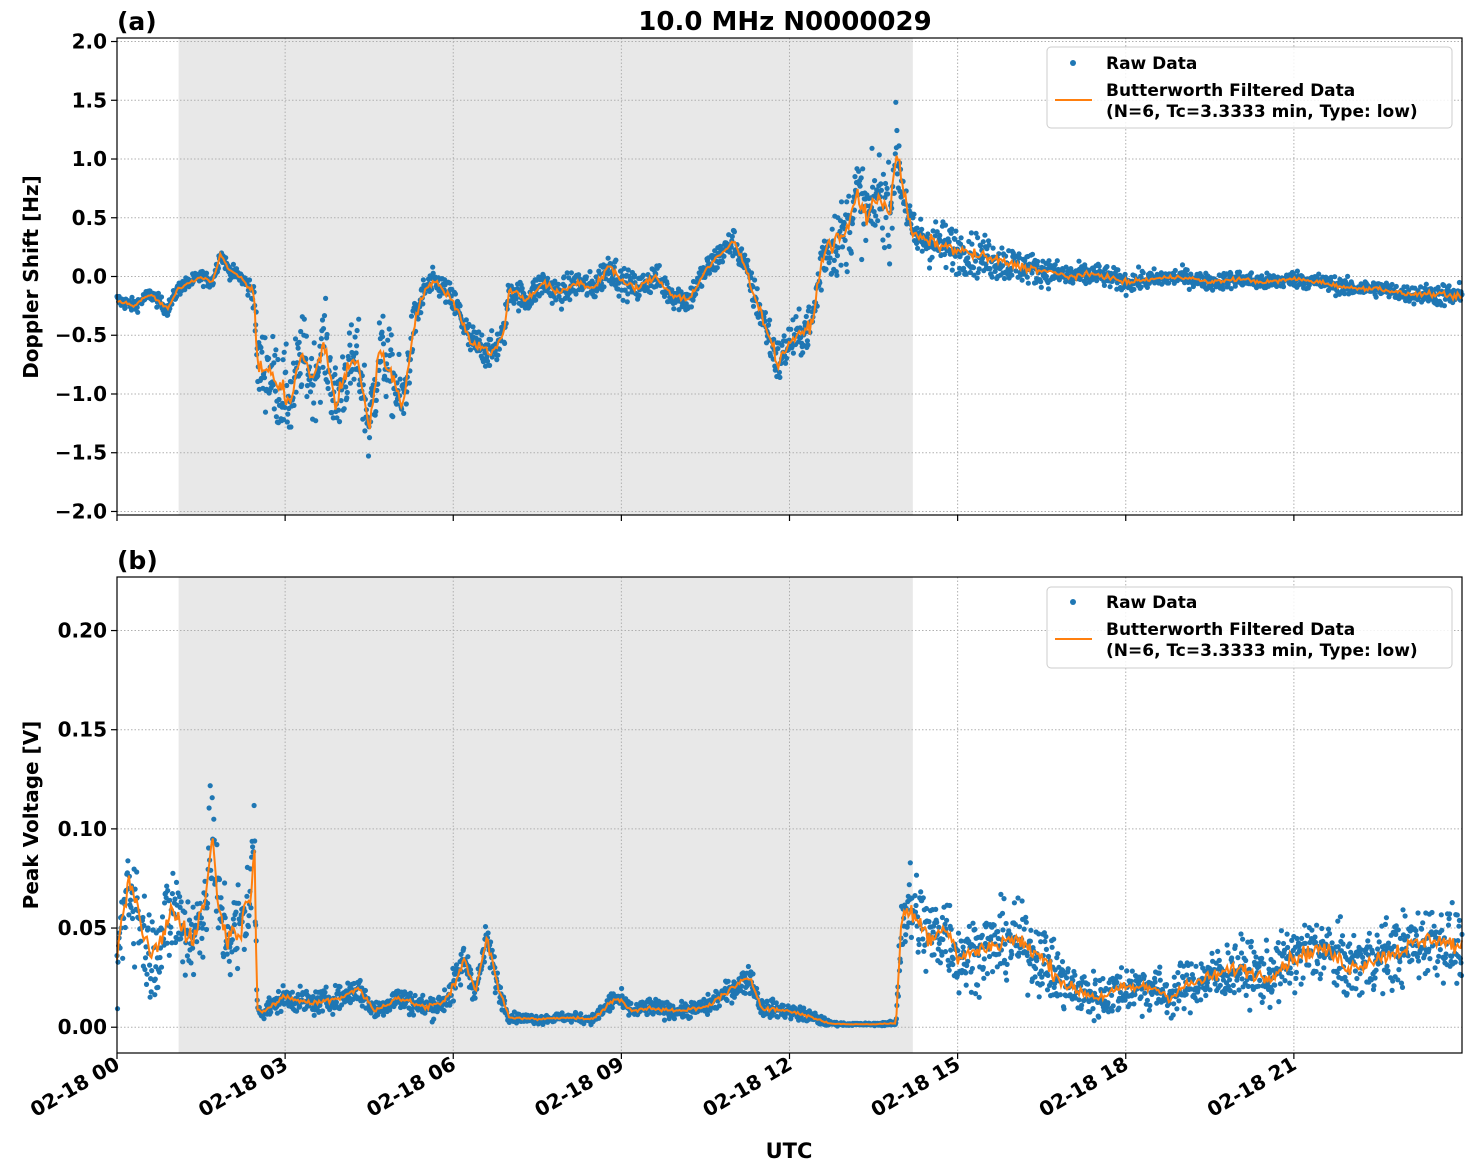 The image size is (1471, 1172). Describe the element at coordinates (1230, 91) in the screenshot. I see `legend-filtered-label-line1: Butterworth Filtered Data` at that location.